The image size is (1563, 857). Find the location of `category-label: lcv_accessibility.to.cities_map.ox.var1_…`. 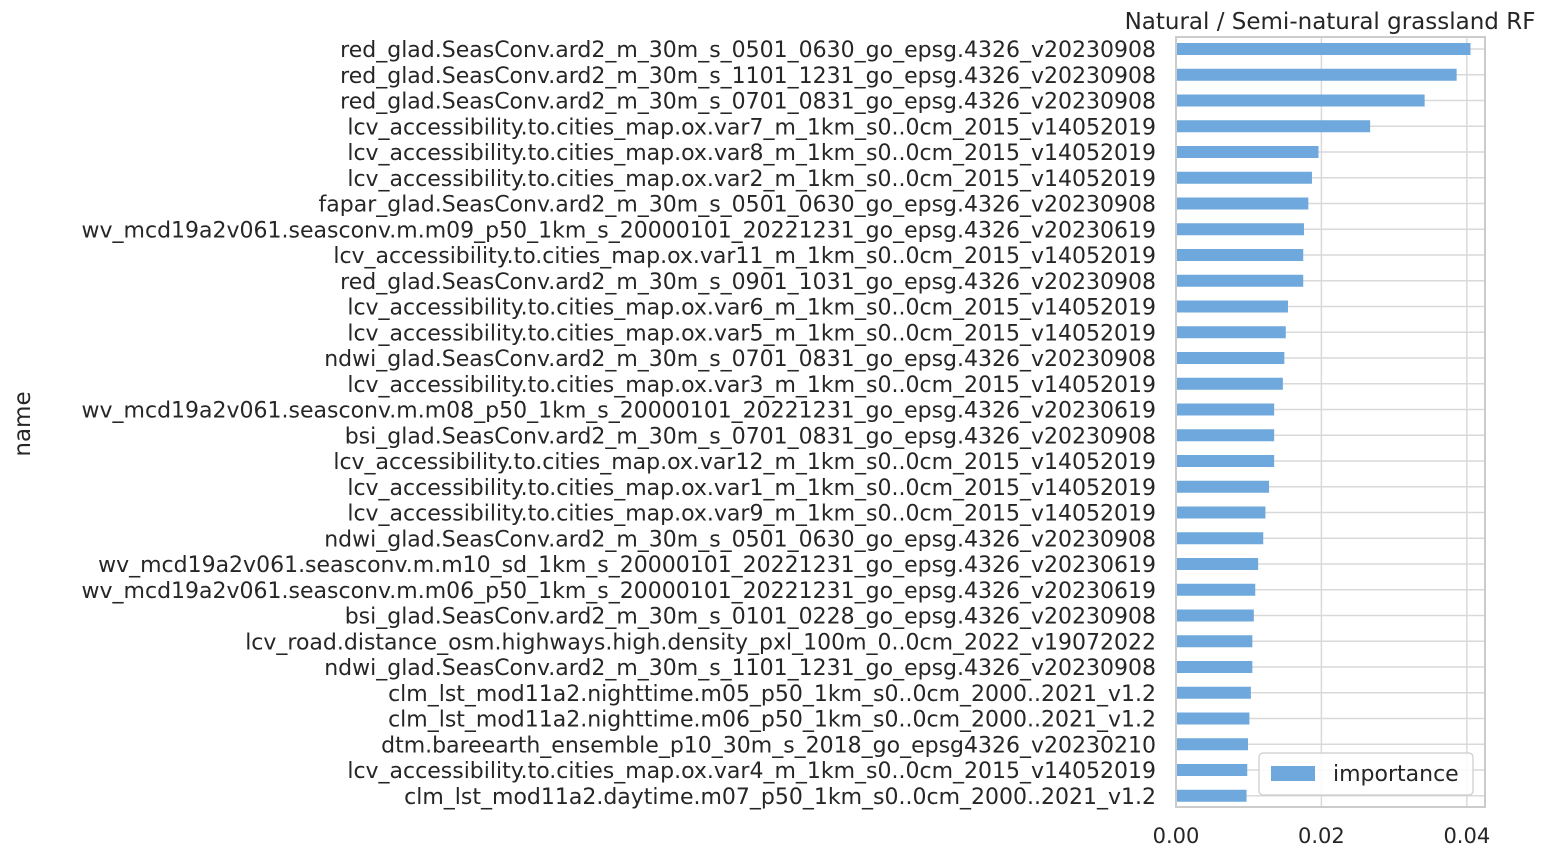

category-label: lcv_accessibility.to.cities_map.ox.var1_… is located at coordinates (751, 488).